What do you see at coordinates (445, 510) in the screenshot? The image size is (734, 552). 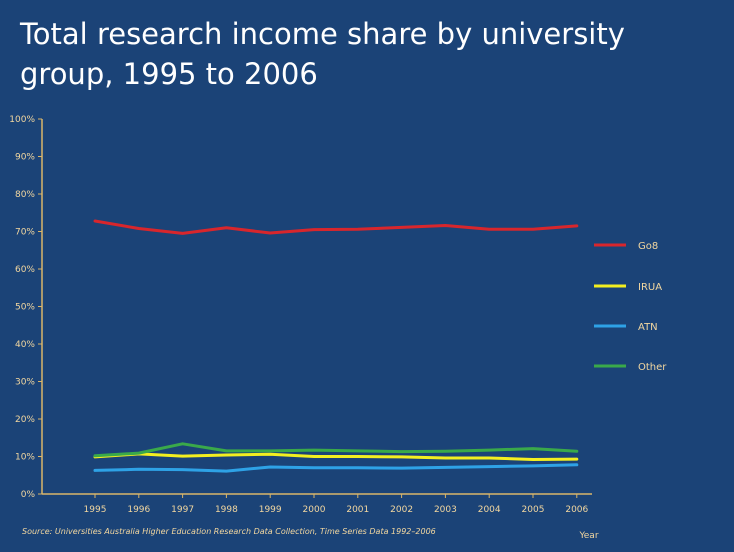 I see `x-tick-label: 2003` at bounding box center [445, 510].